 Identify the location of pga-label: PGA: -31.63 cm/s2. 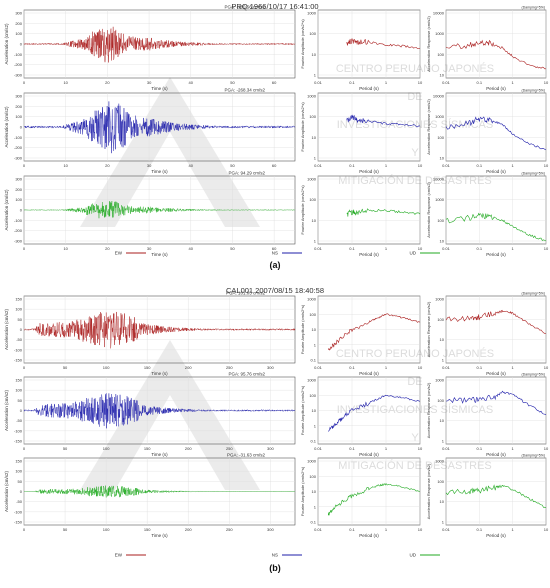
(246, 455).